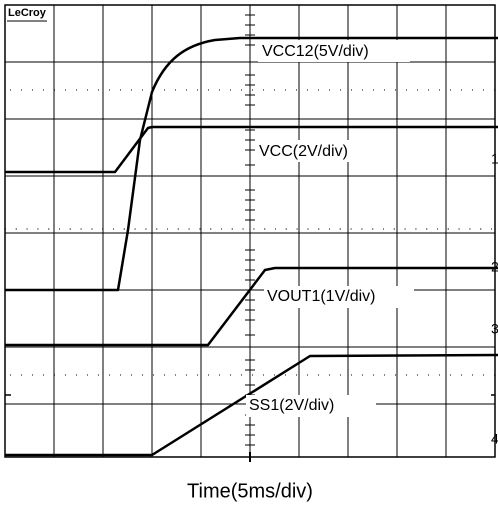  I want to click on brand: LeCroy, so click(27, 14).